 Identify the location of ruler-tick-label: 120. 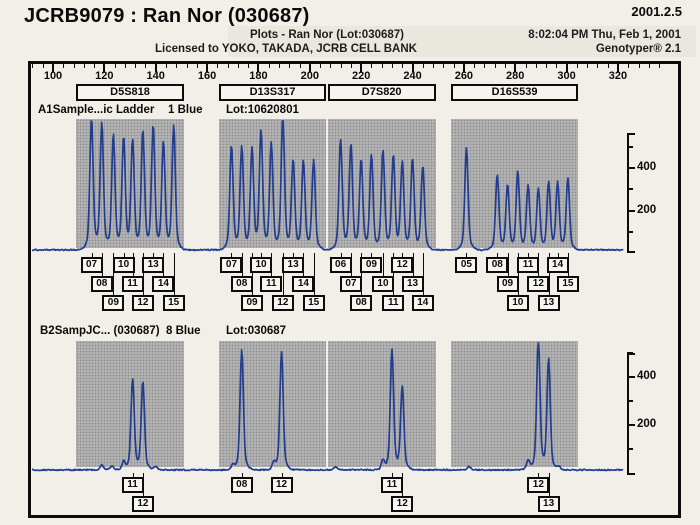
(104, 76).